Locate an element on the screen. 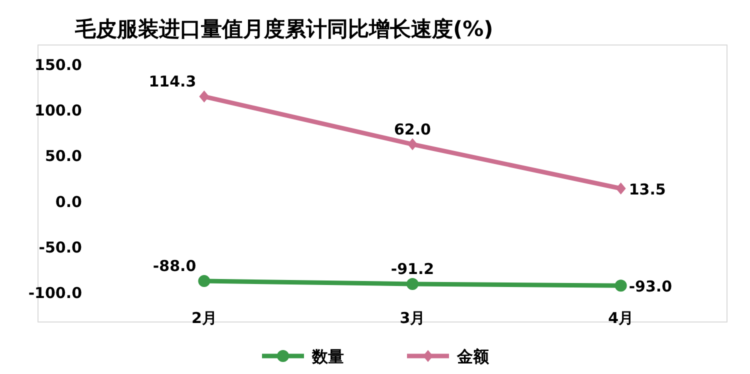 Image resolution: width=750 pixels, height=374 pixels. data-label: -91.2 is located at coordinates (412, 269).